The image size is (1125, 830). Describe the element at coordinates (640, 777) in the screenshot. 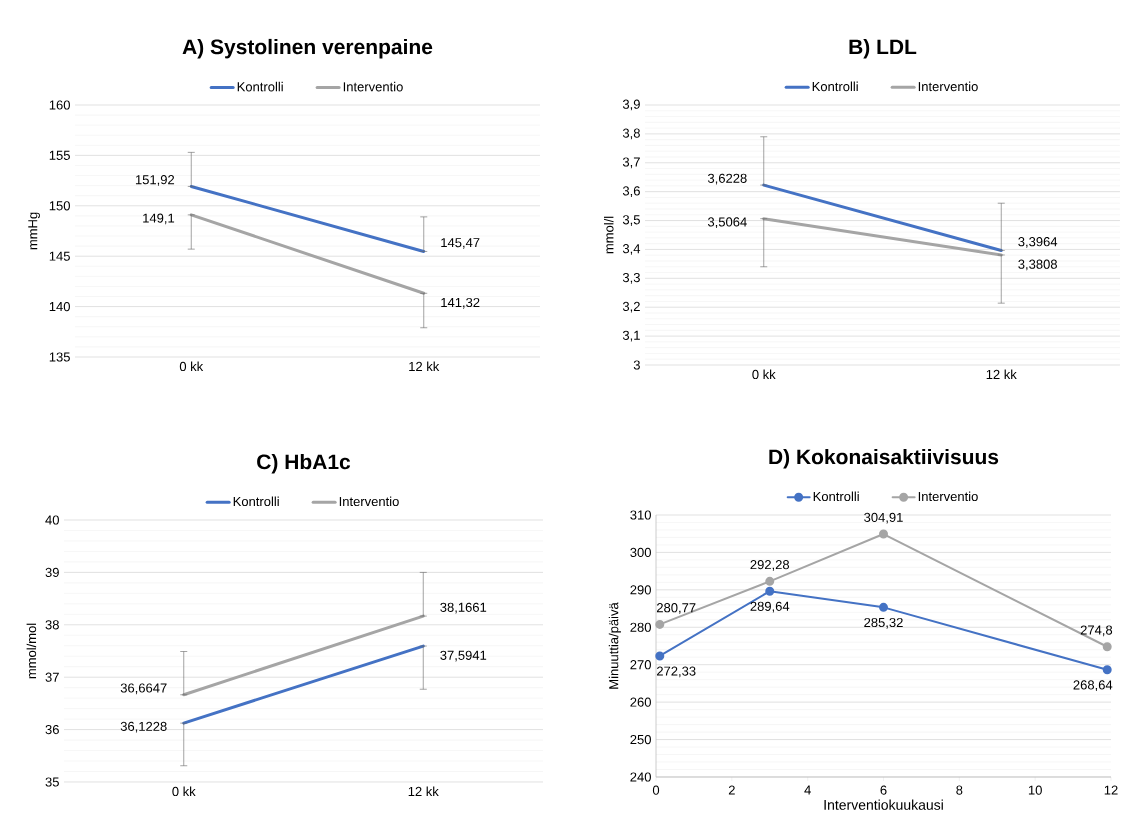

I see `y-tick-label: 240` at that location.